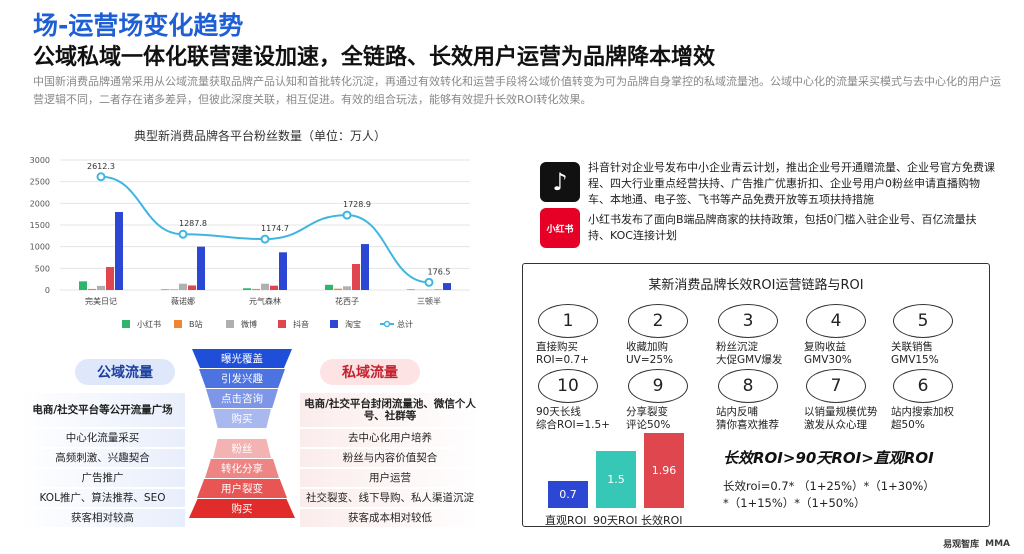  Describe the element at coordinates (560, 182) in the screenshot. I see `douyin-logo: ♪` at that location.